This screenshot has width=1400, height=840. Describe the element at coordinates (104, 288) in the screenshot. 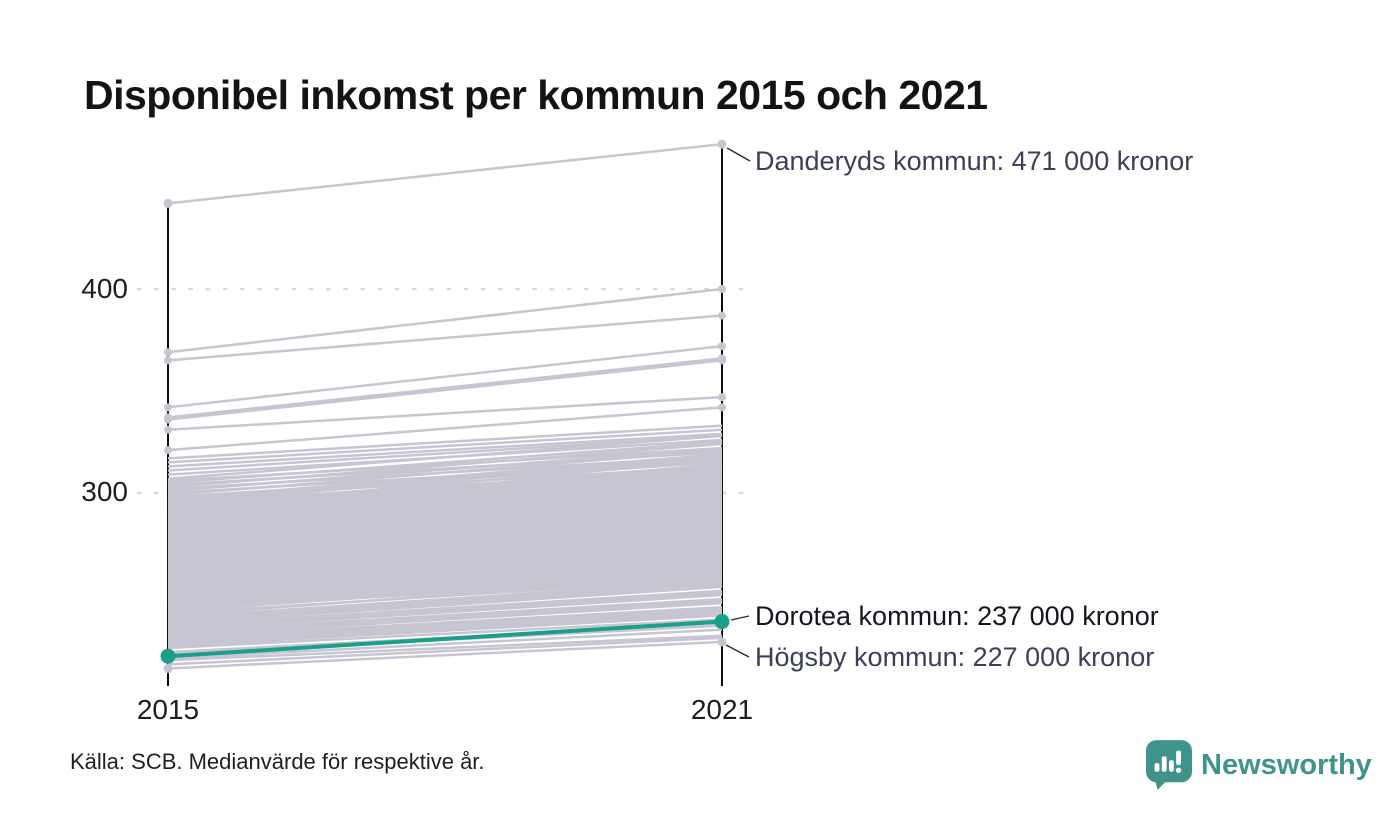

I see `y-axis-tick-400: 400` at that location.